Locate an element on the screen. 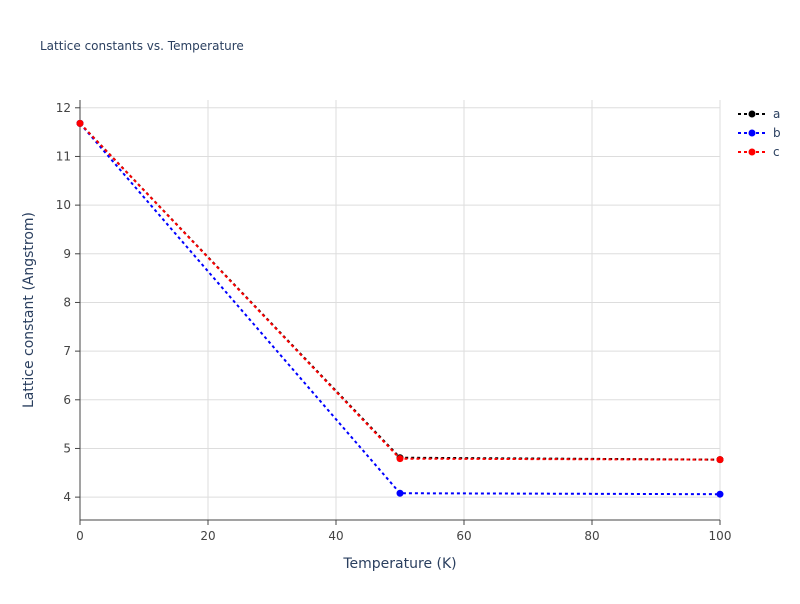  x-axis-label: Temperature (K) is located at coordinates (399, 564).